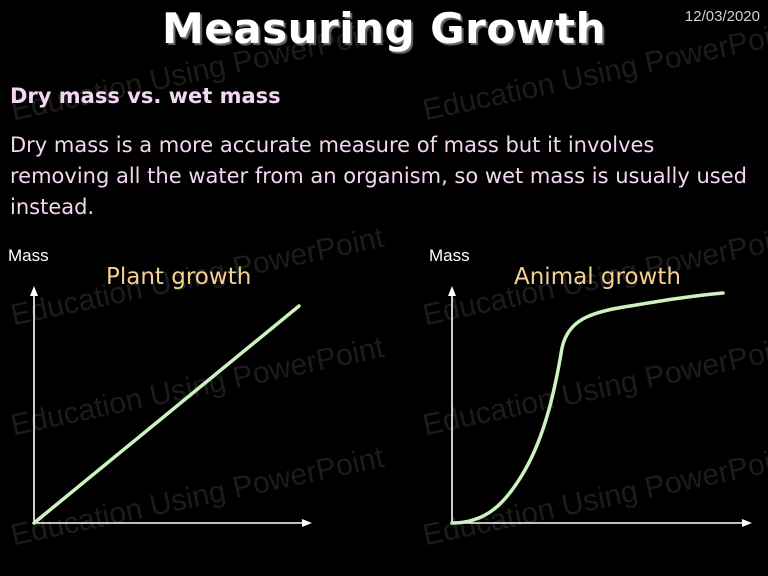 This screenshot has width=768, height=576. What do you see at coordinates (722, 16) in the screenshot?
I see `slide-date: 12/03/2020` at bounding box center [722, 16].